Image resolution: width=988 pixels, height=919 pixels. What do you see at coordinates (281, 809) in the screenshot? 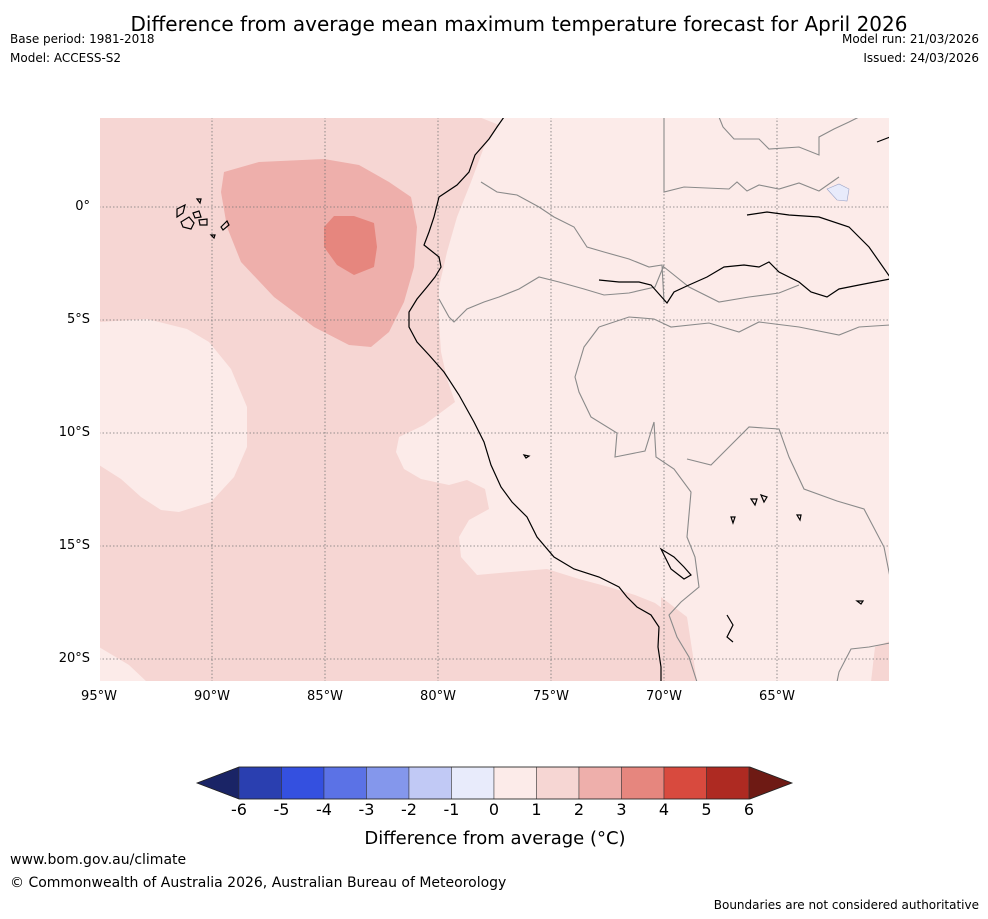
I see `colorbar-tick-label: -5` at bounding box center [281, 809].